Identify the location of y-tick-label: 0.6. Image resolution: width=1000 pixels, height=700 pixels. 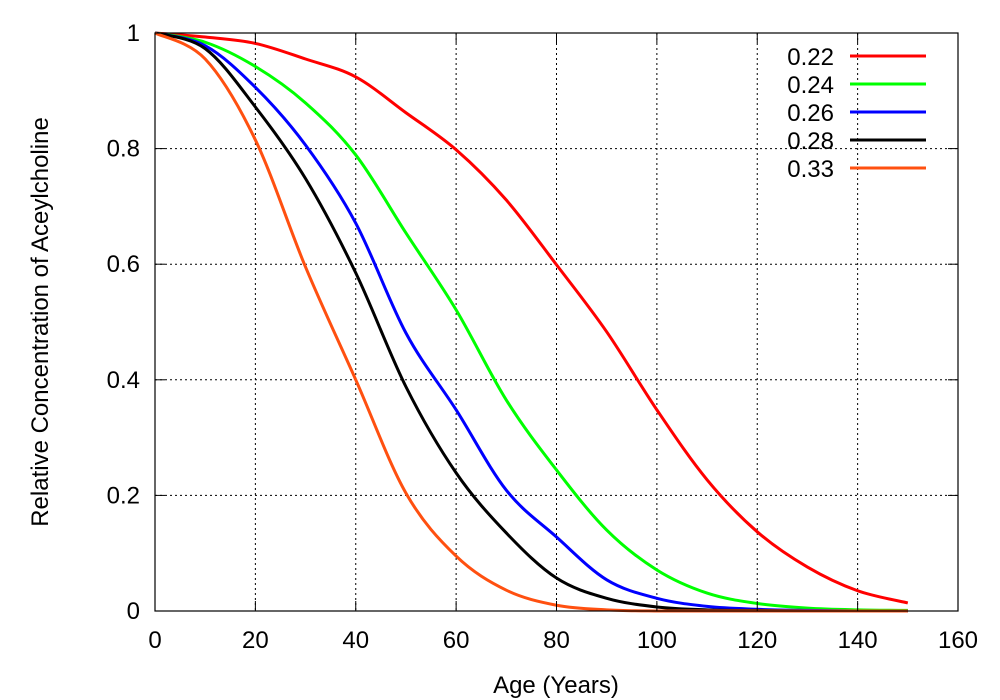
(123, 264).